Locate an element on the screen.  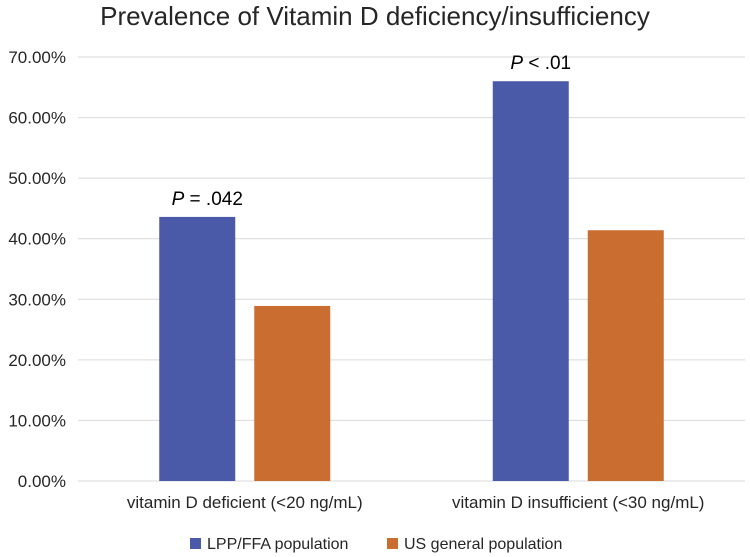
y-tick-label: 30.00% is located at coordinates (37, 299).